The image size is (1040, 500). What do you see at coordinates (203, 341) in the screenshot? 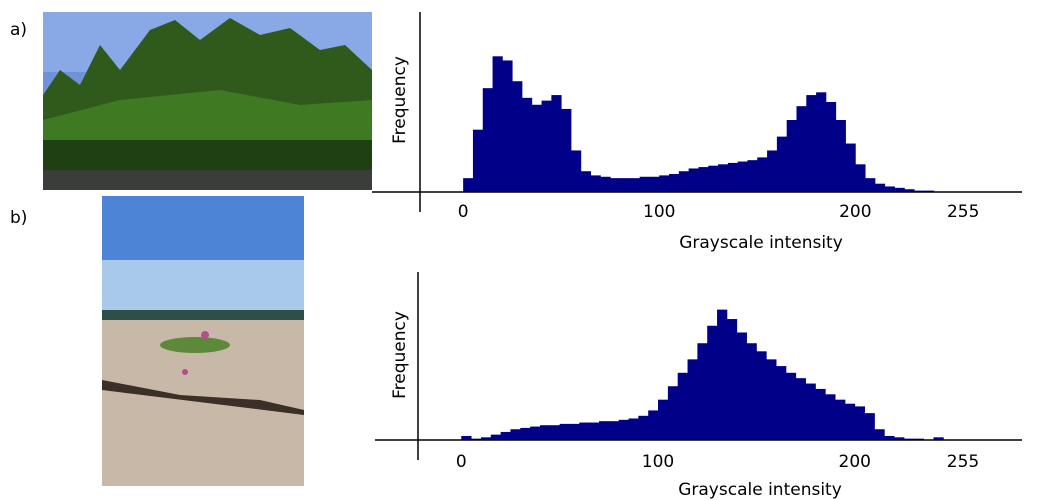
I see `photo-shore` at bounding box center [203, 341].